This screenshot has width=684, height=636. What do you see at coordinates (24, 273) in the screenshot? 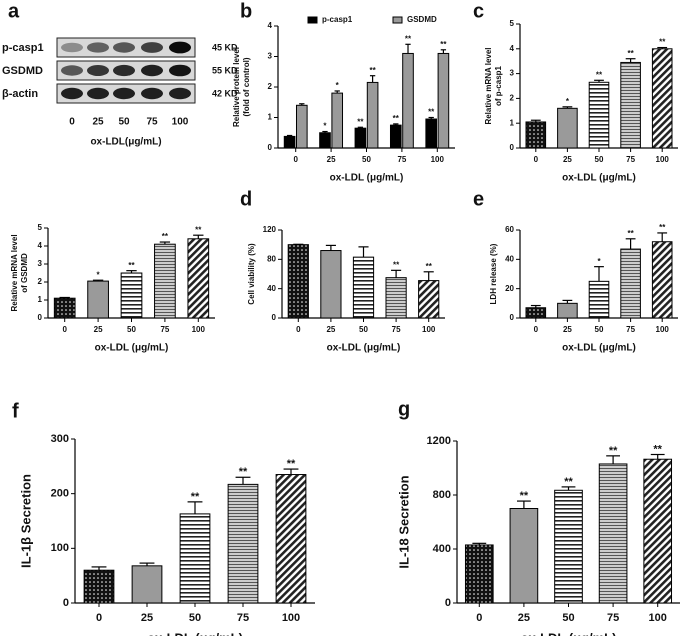
I see `y-axis-label: of GSDMD` at bounding box center [24, 273].